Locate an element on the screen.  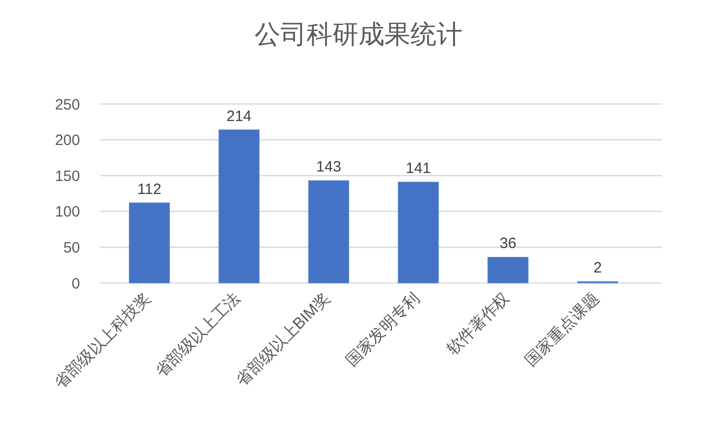
data-label: 141 is located at coordinates (418, 169).